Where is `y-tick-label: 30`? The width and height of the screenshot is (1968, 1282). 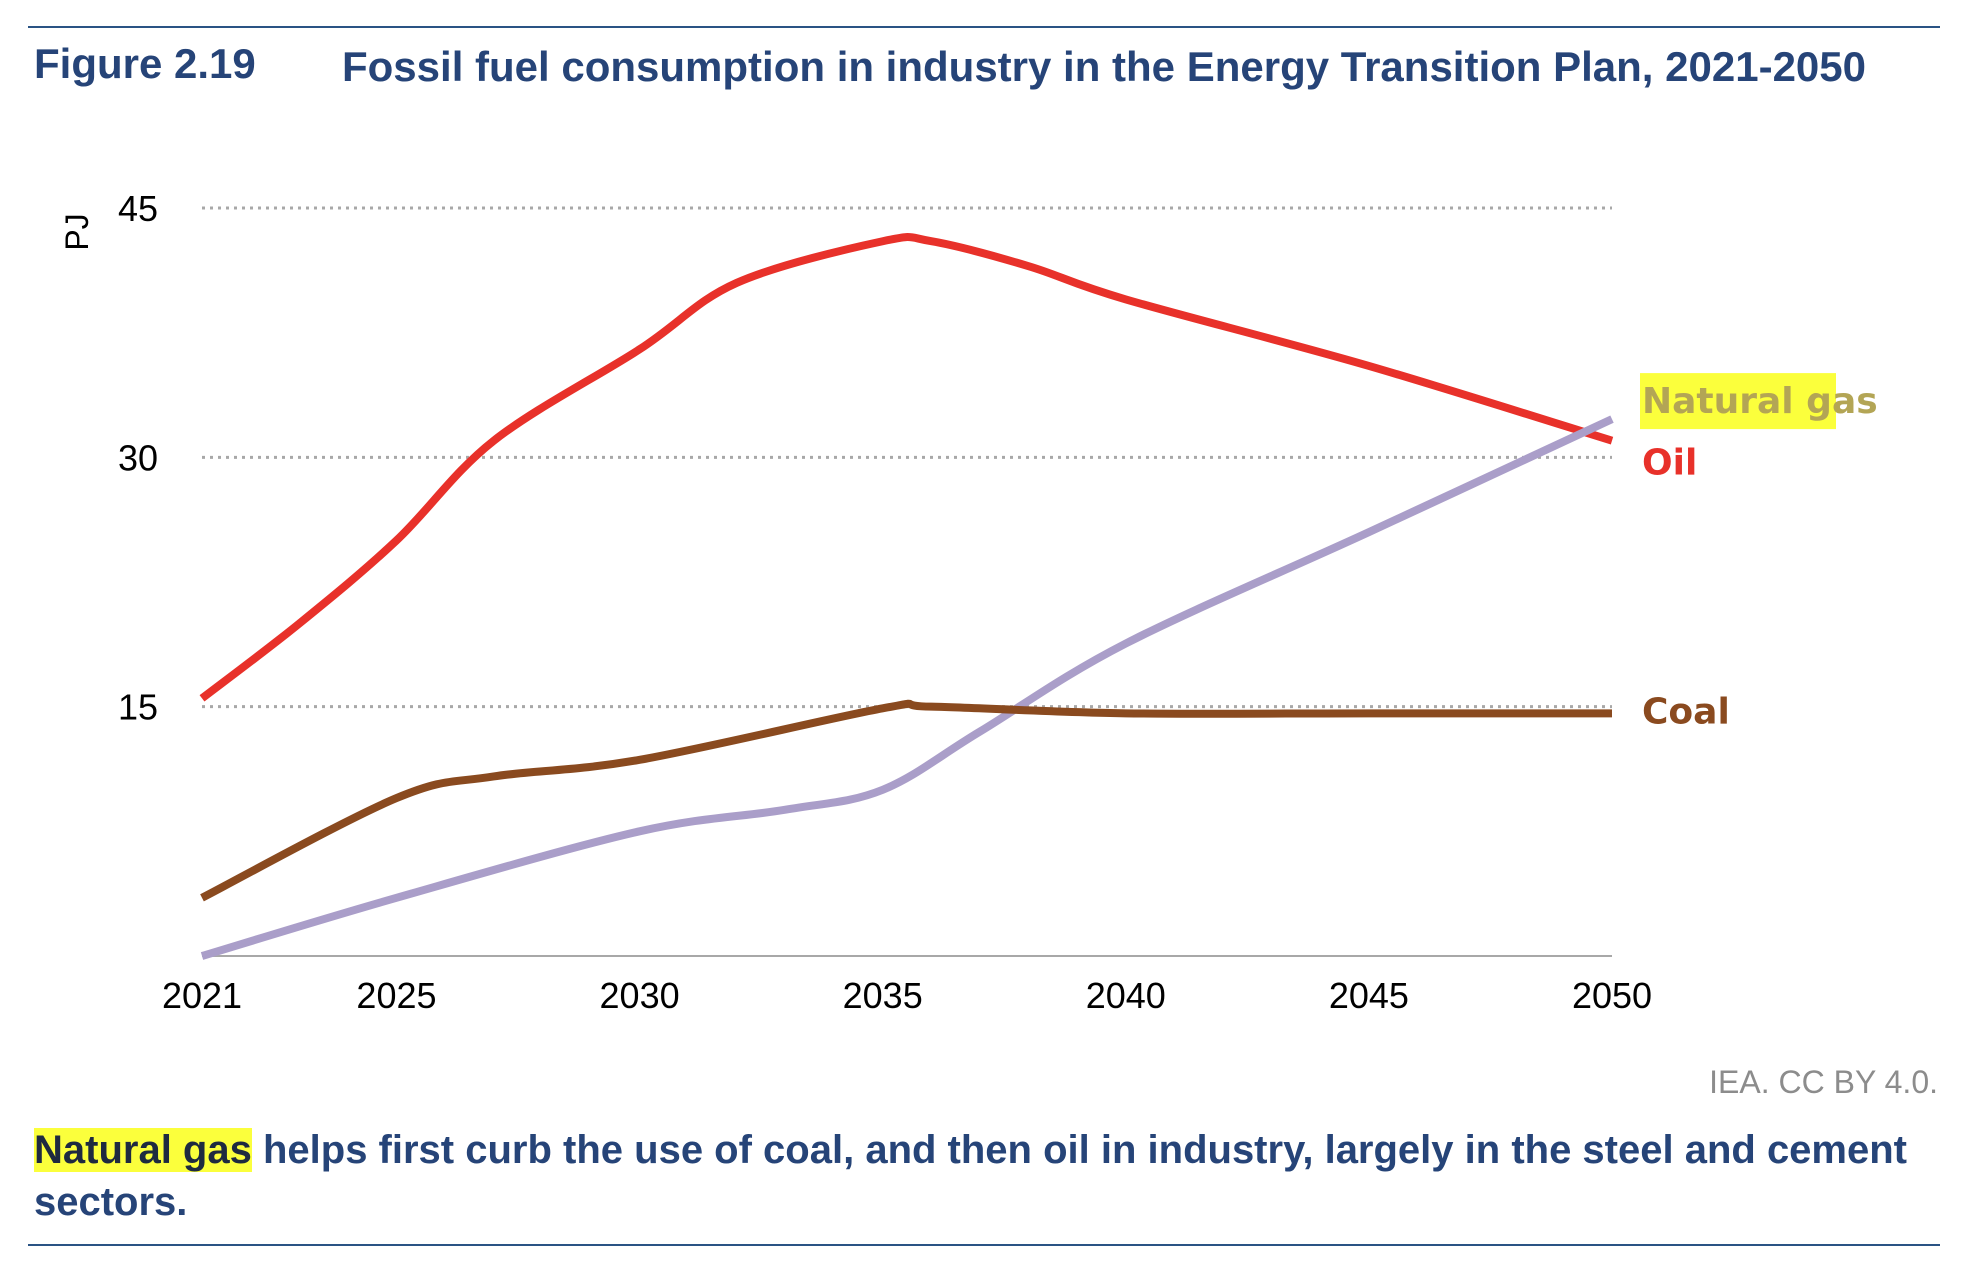 y-tick-label: 30 is located at coordinates (138, 457).